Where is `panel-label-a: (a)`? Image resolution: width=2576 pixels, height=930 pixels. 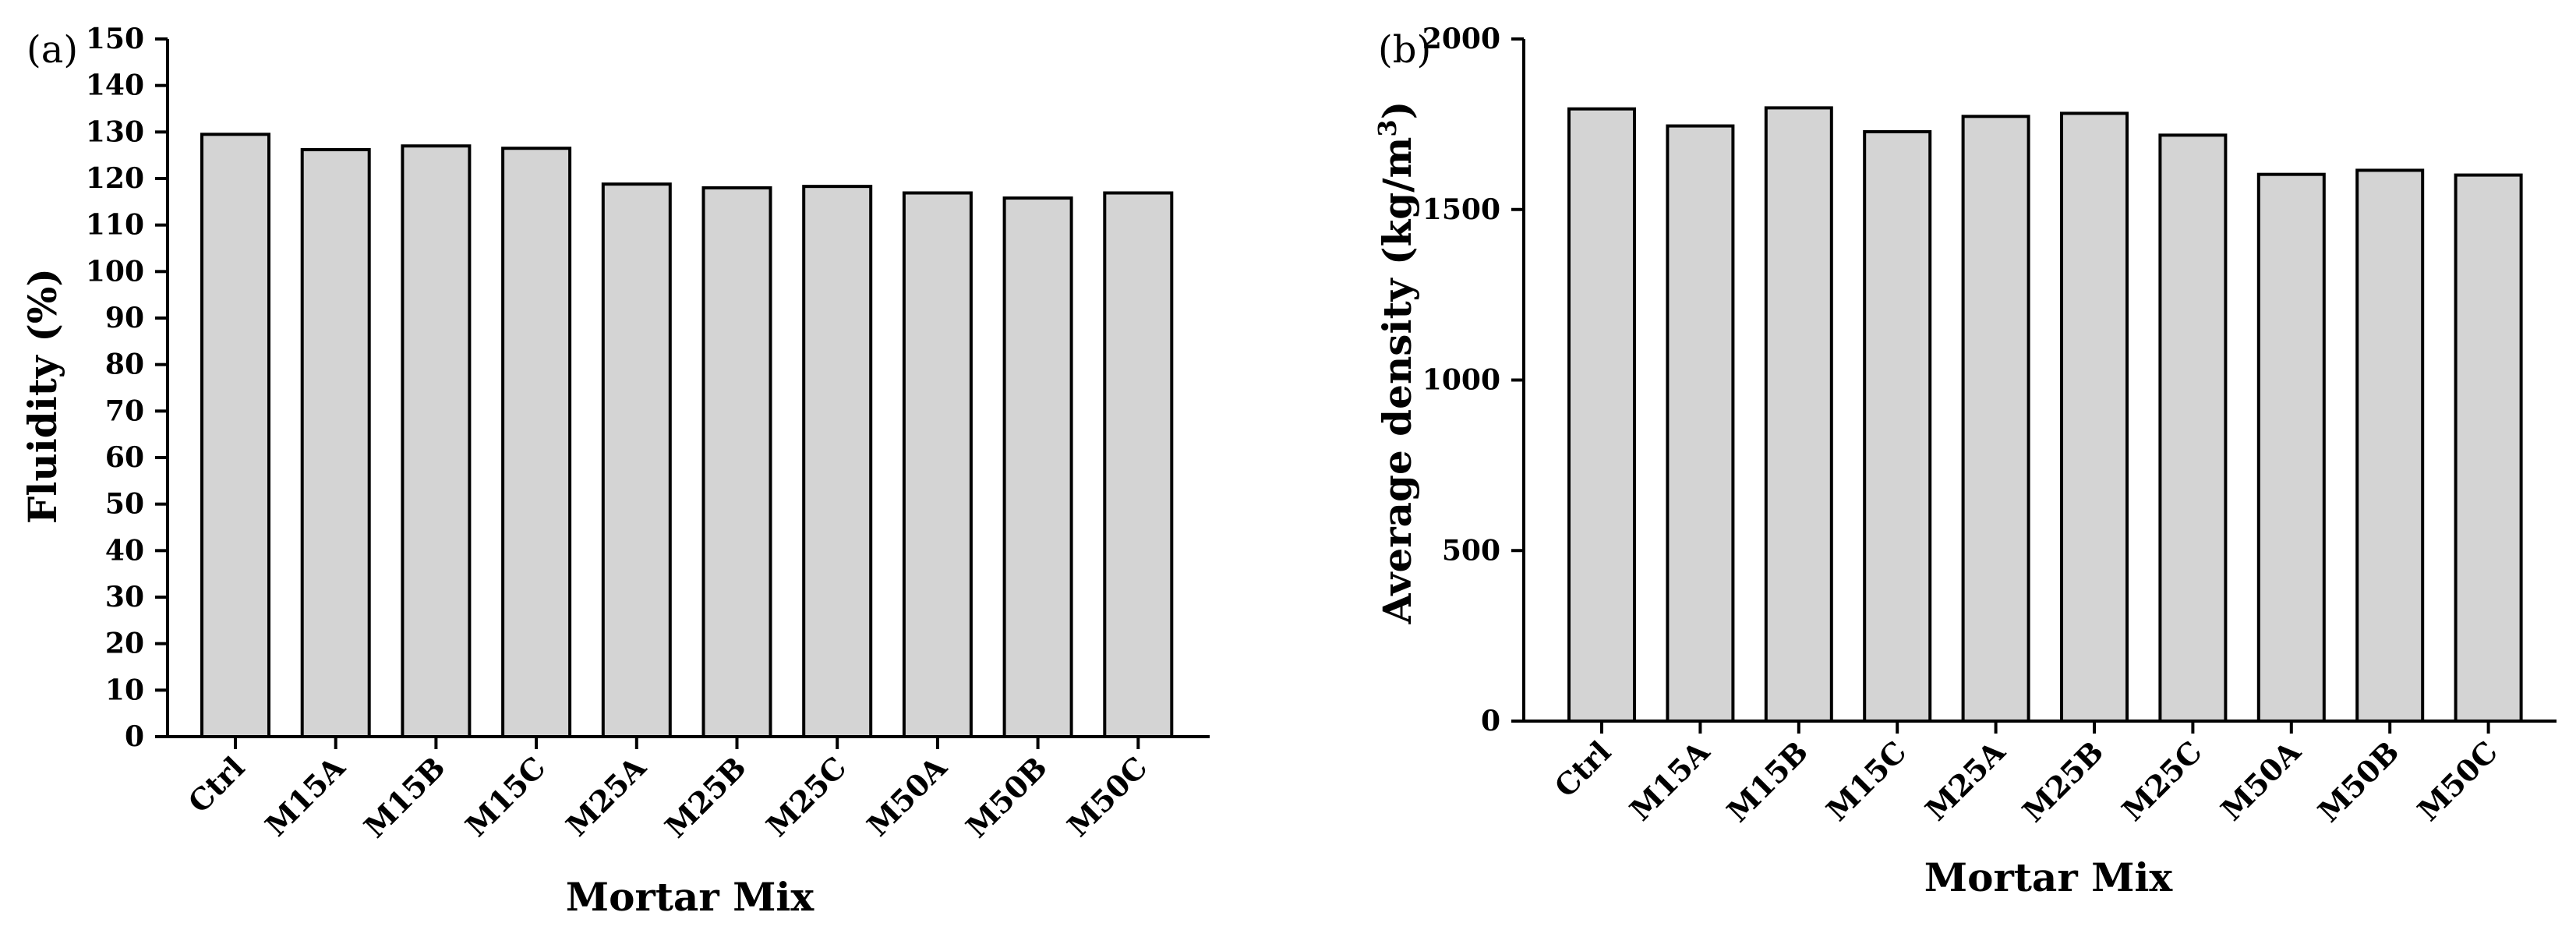 panel-label-a: (a) is located at coordinates (52, 50).